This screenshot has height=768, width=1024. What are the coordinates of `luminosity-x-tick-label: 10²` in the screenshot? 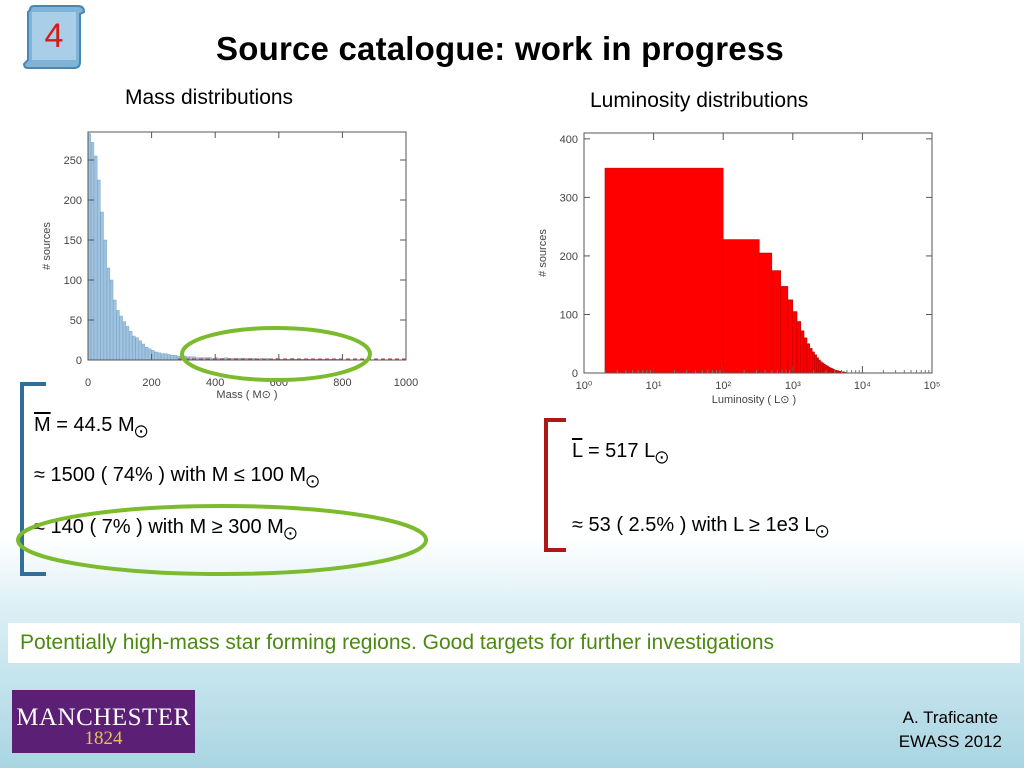 It's located at (723, 386).